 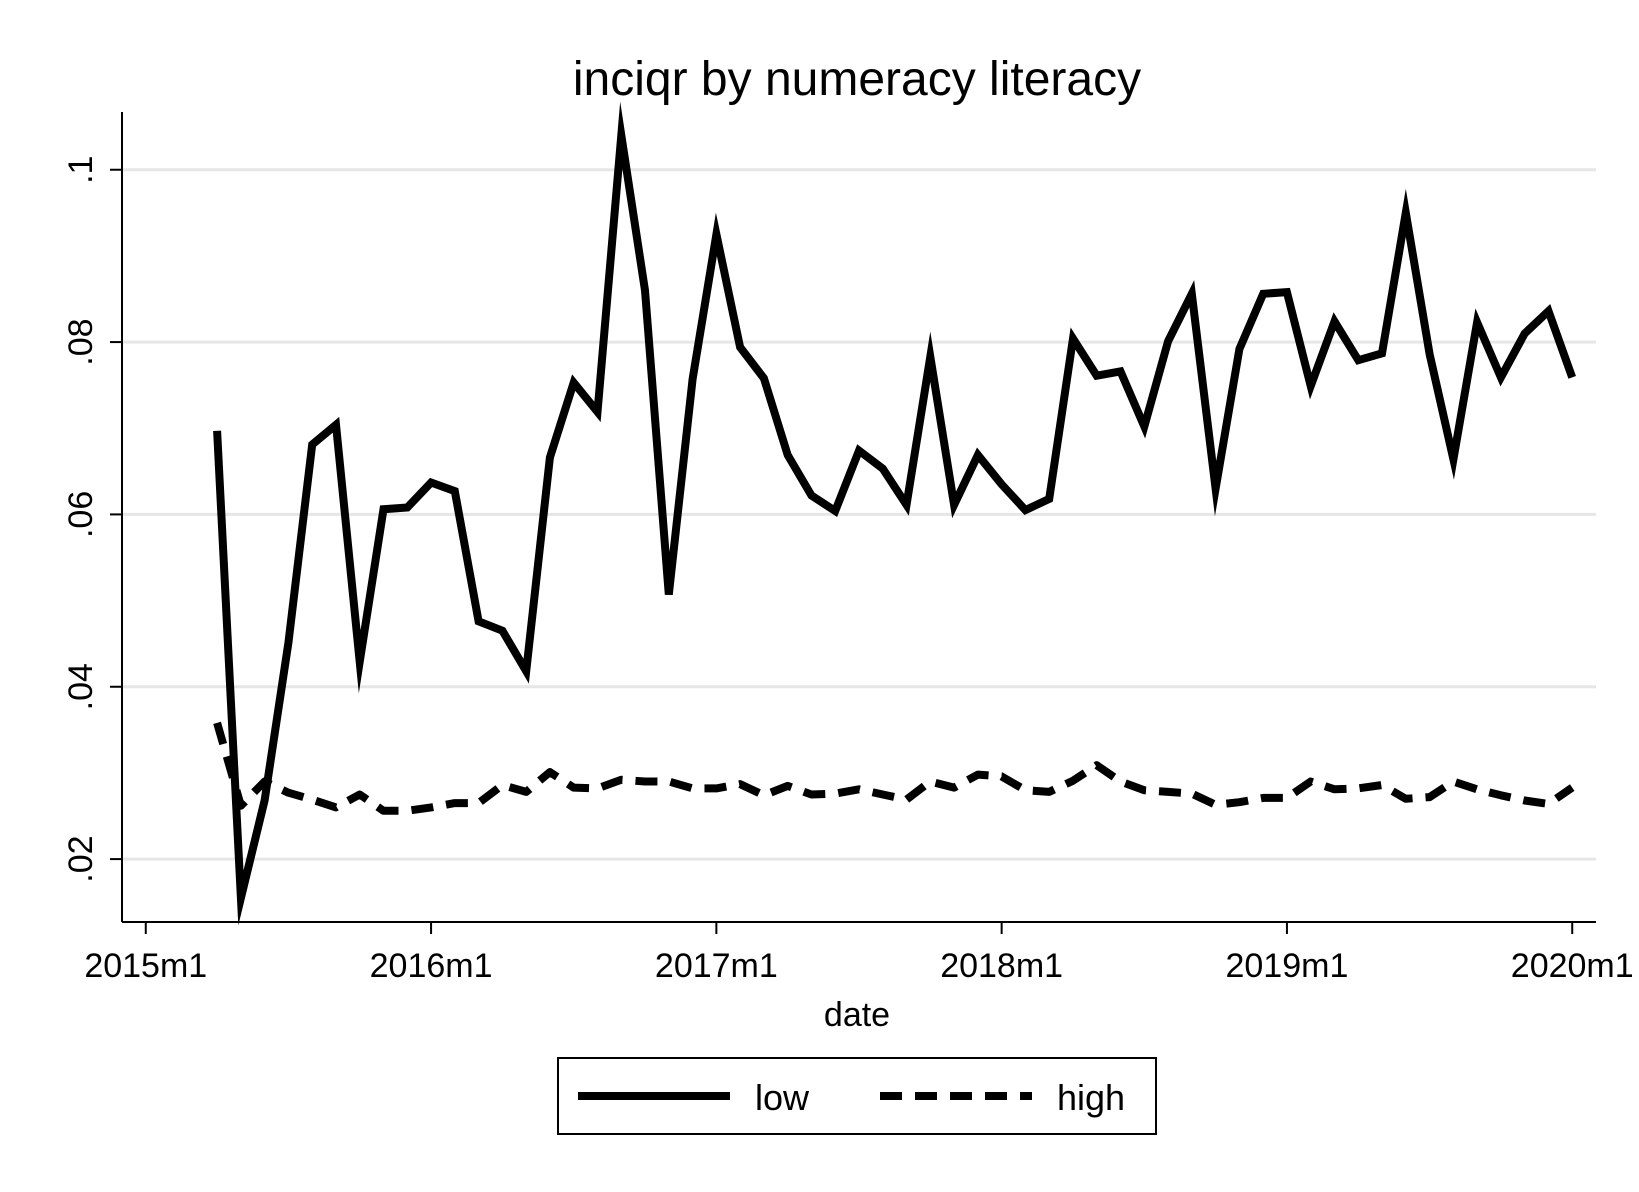 What do you see at coordinates (1091, 1097) in the screenshot?
I see `legend-label-high: high` at bounding box center [1091, 1097].